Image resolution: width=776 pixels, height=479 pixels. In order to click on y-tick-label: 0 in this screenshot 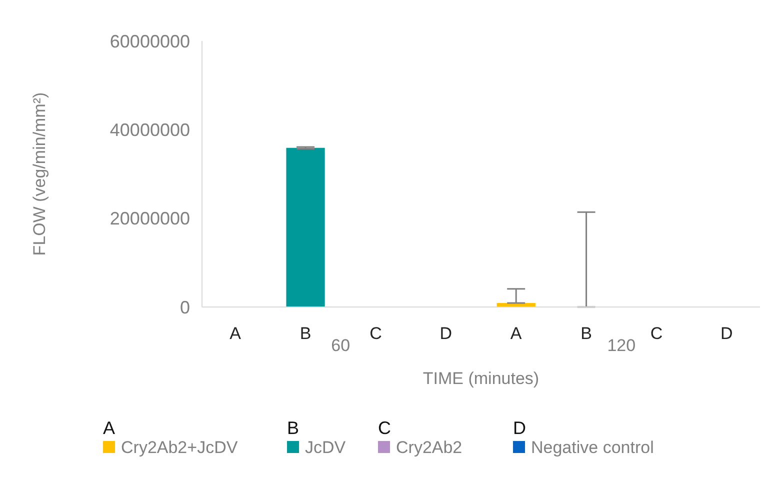, I will do `click(185, 307)`.